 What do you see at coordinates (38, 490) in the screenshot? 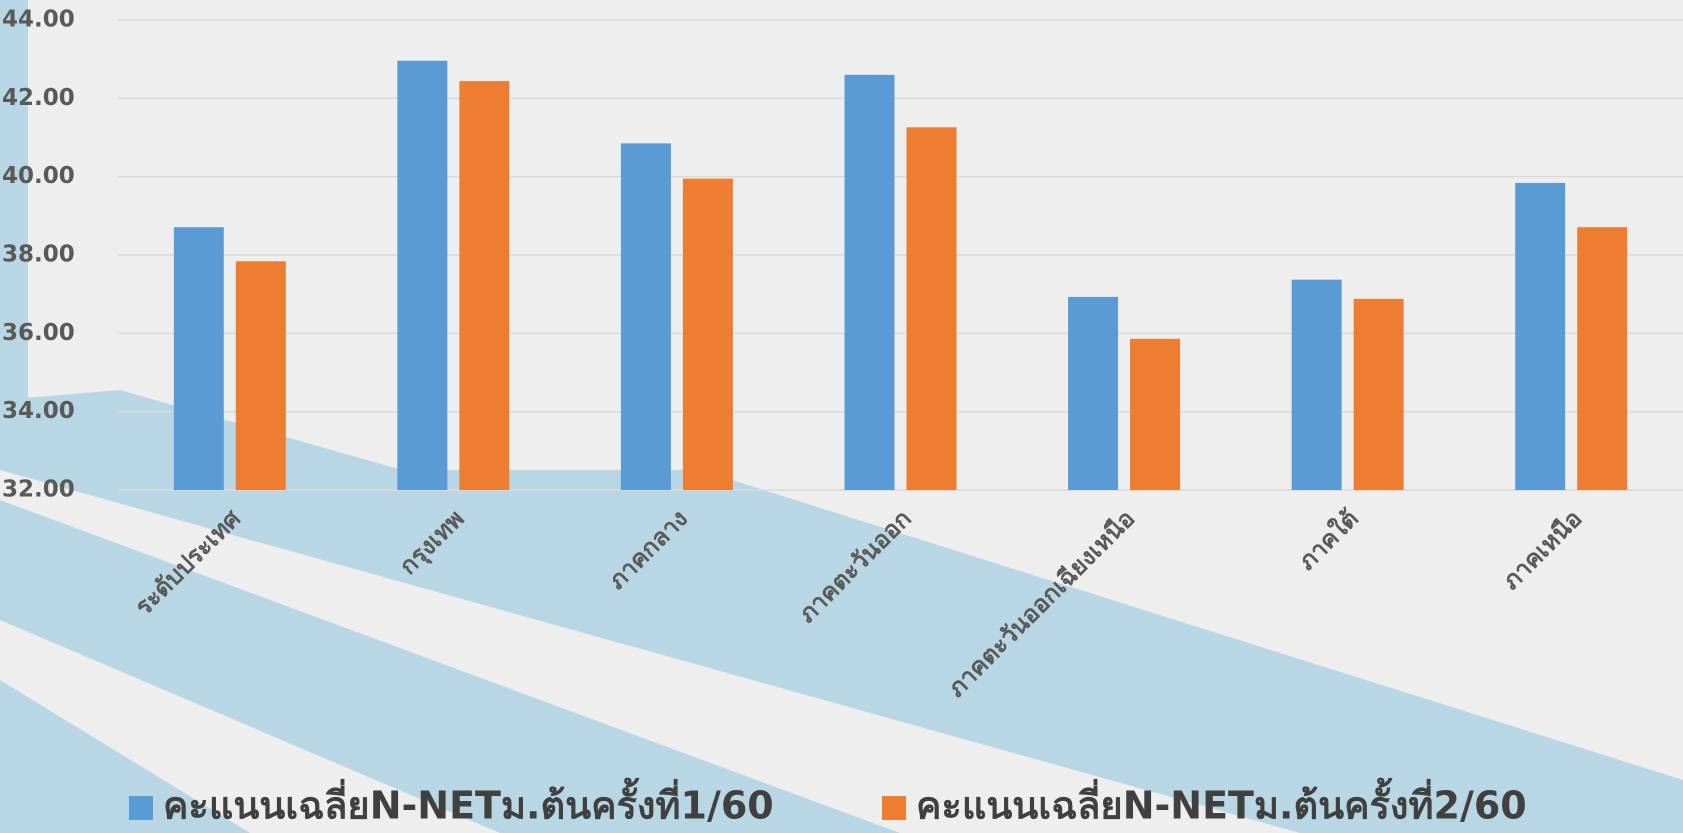
I see `y-tick-label: 32.00` at bounding box center [38, 490].